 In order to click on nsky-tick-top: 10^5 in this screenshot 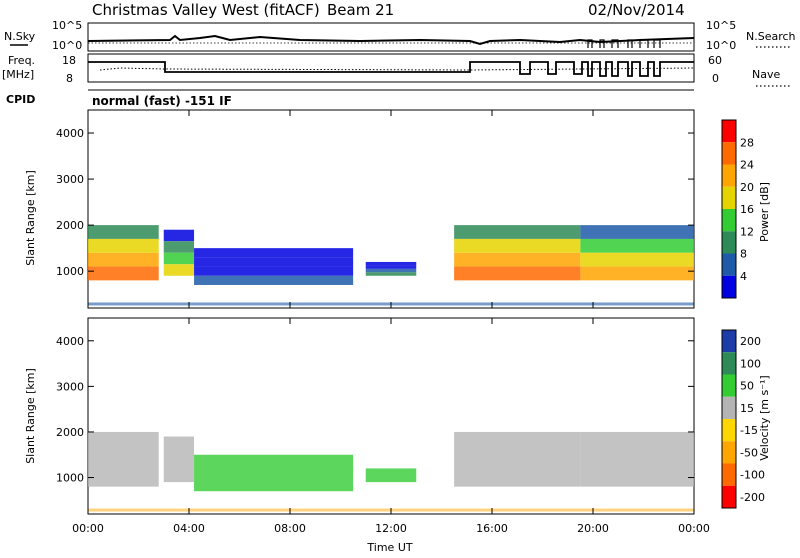, I will do `click(67, 25)`.